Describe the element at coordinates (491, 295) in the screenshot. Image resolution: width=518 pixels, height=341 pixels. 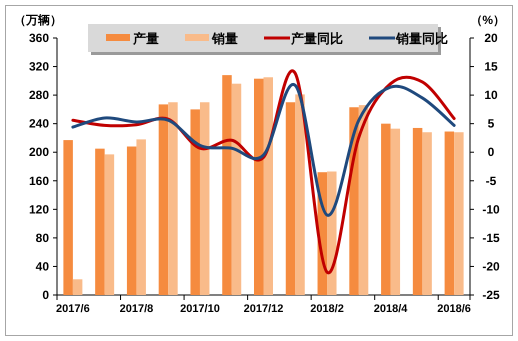
I see `y2-tick-label: -25` at that location.